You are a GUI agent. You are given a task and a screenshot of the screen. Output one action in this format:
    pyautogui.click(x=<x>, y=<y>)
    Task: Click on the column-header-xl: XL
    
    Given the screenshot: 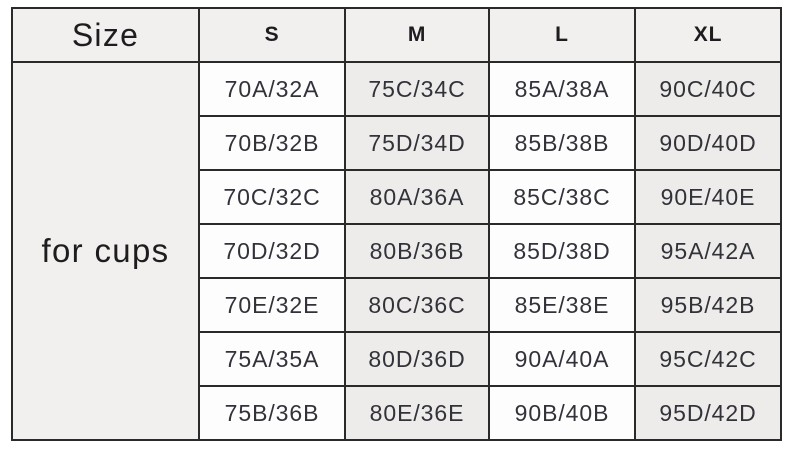 What is the action you would take?
    pyautogui.click(x=708, y=35)
    